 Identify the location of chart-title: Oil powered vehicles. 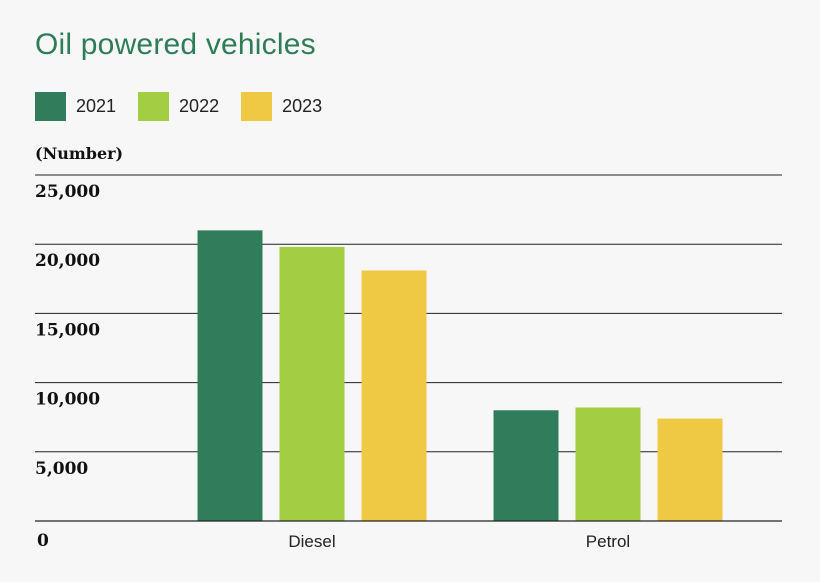
(175, 44).